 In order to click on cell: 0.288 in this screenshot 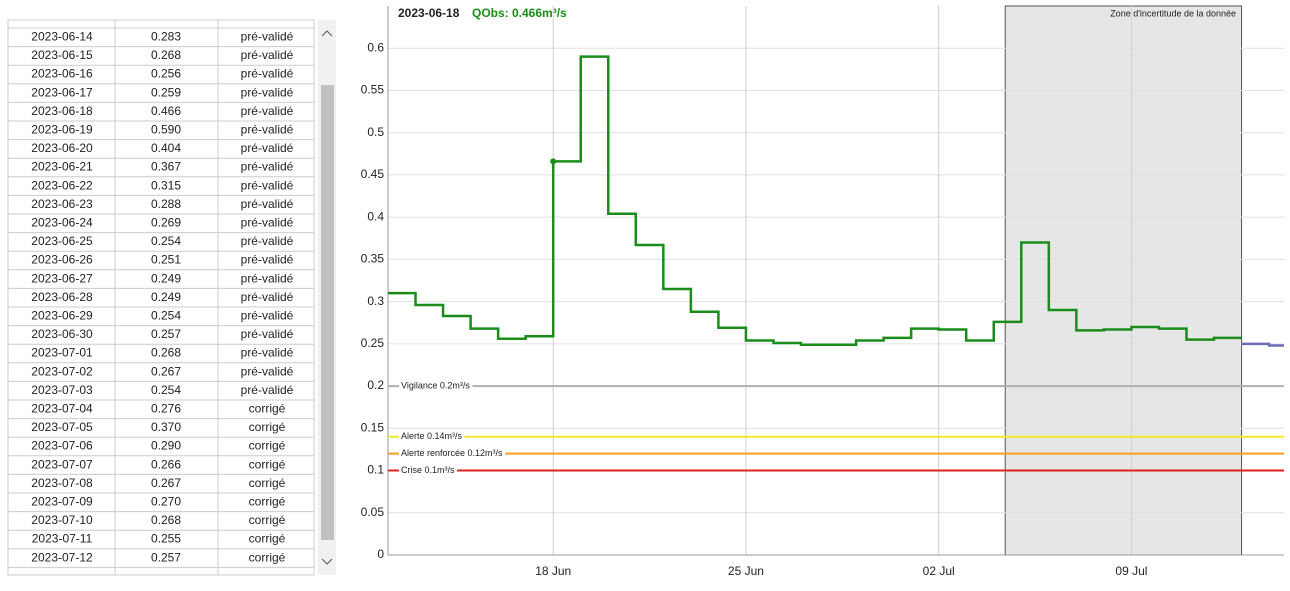, I will do `click(166, 204)`.